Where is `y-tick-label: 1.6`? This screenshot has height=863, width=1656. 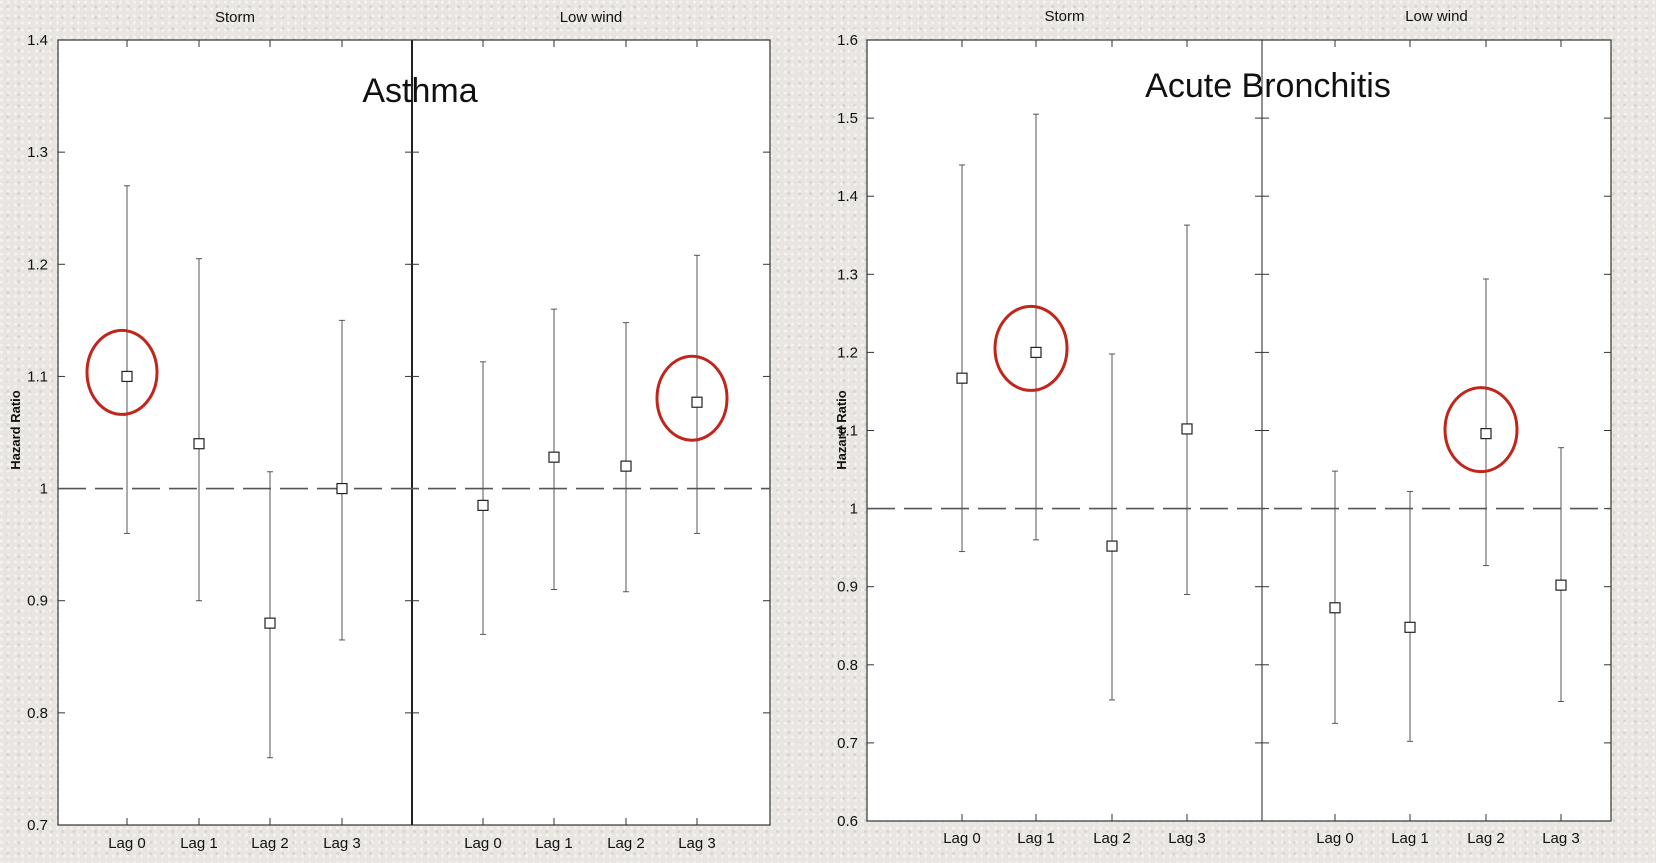 y-tick-label: 1.6 is located at coordinates (847, 40).